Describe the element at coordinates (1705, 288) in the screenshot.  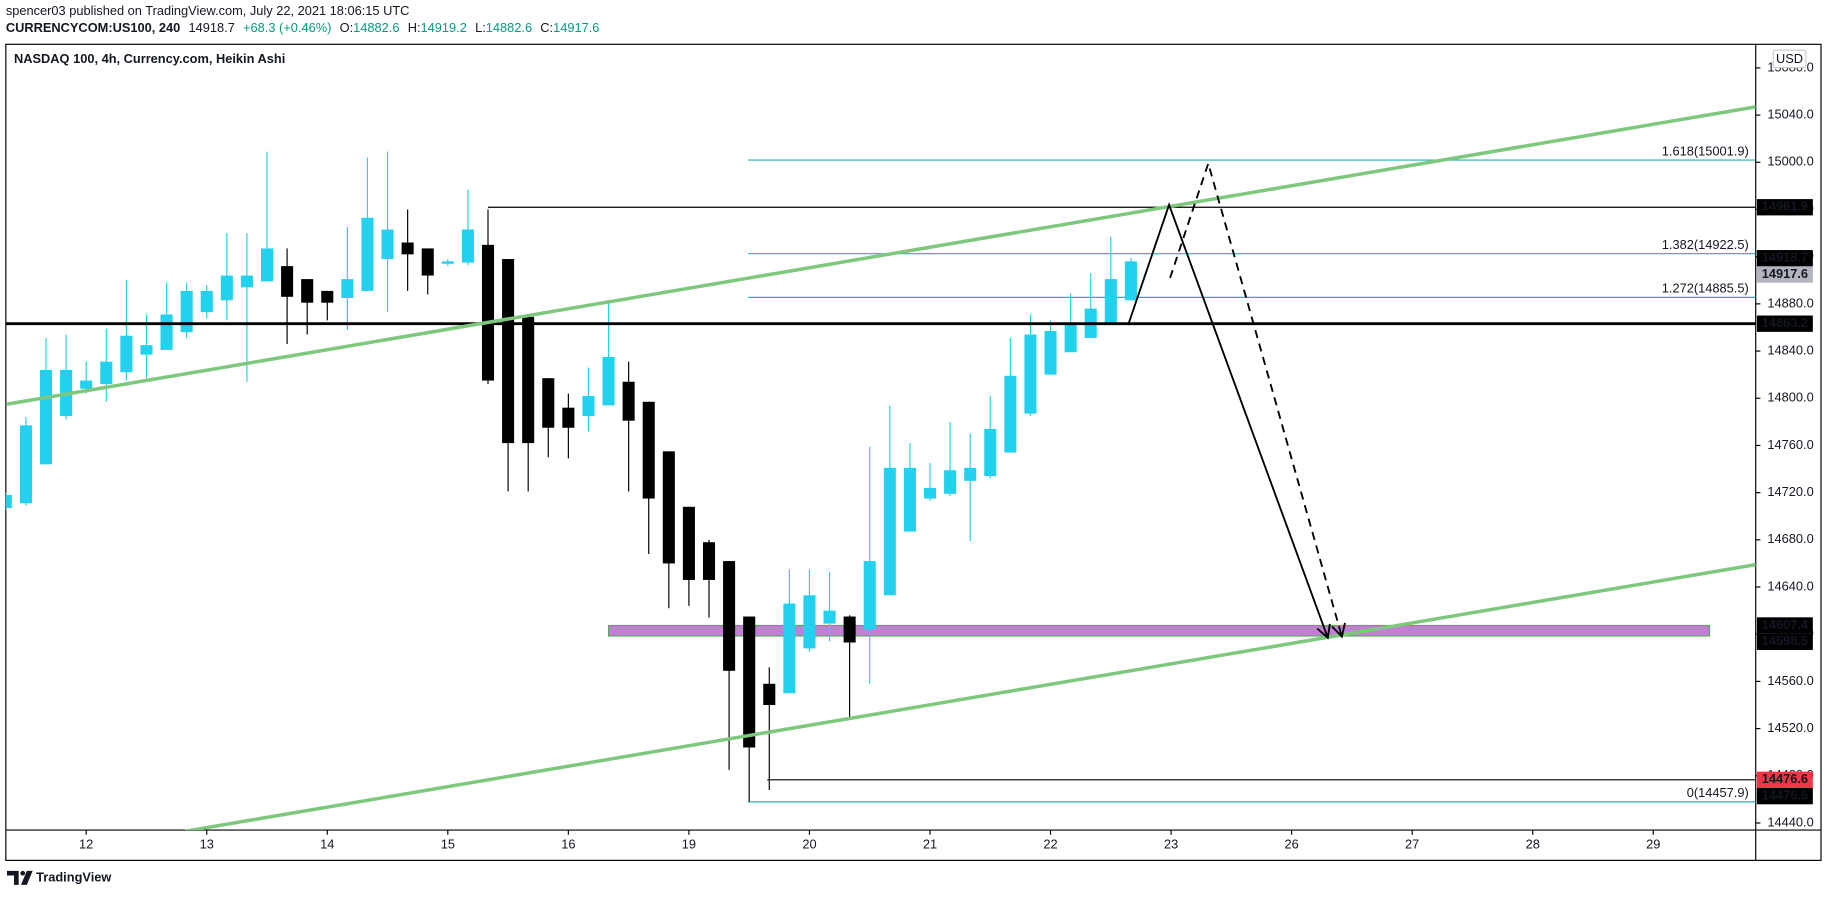
I see `fib-label: 1.272(14885.5)` at that location.